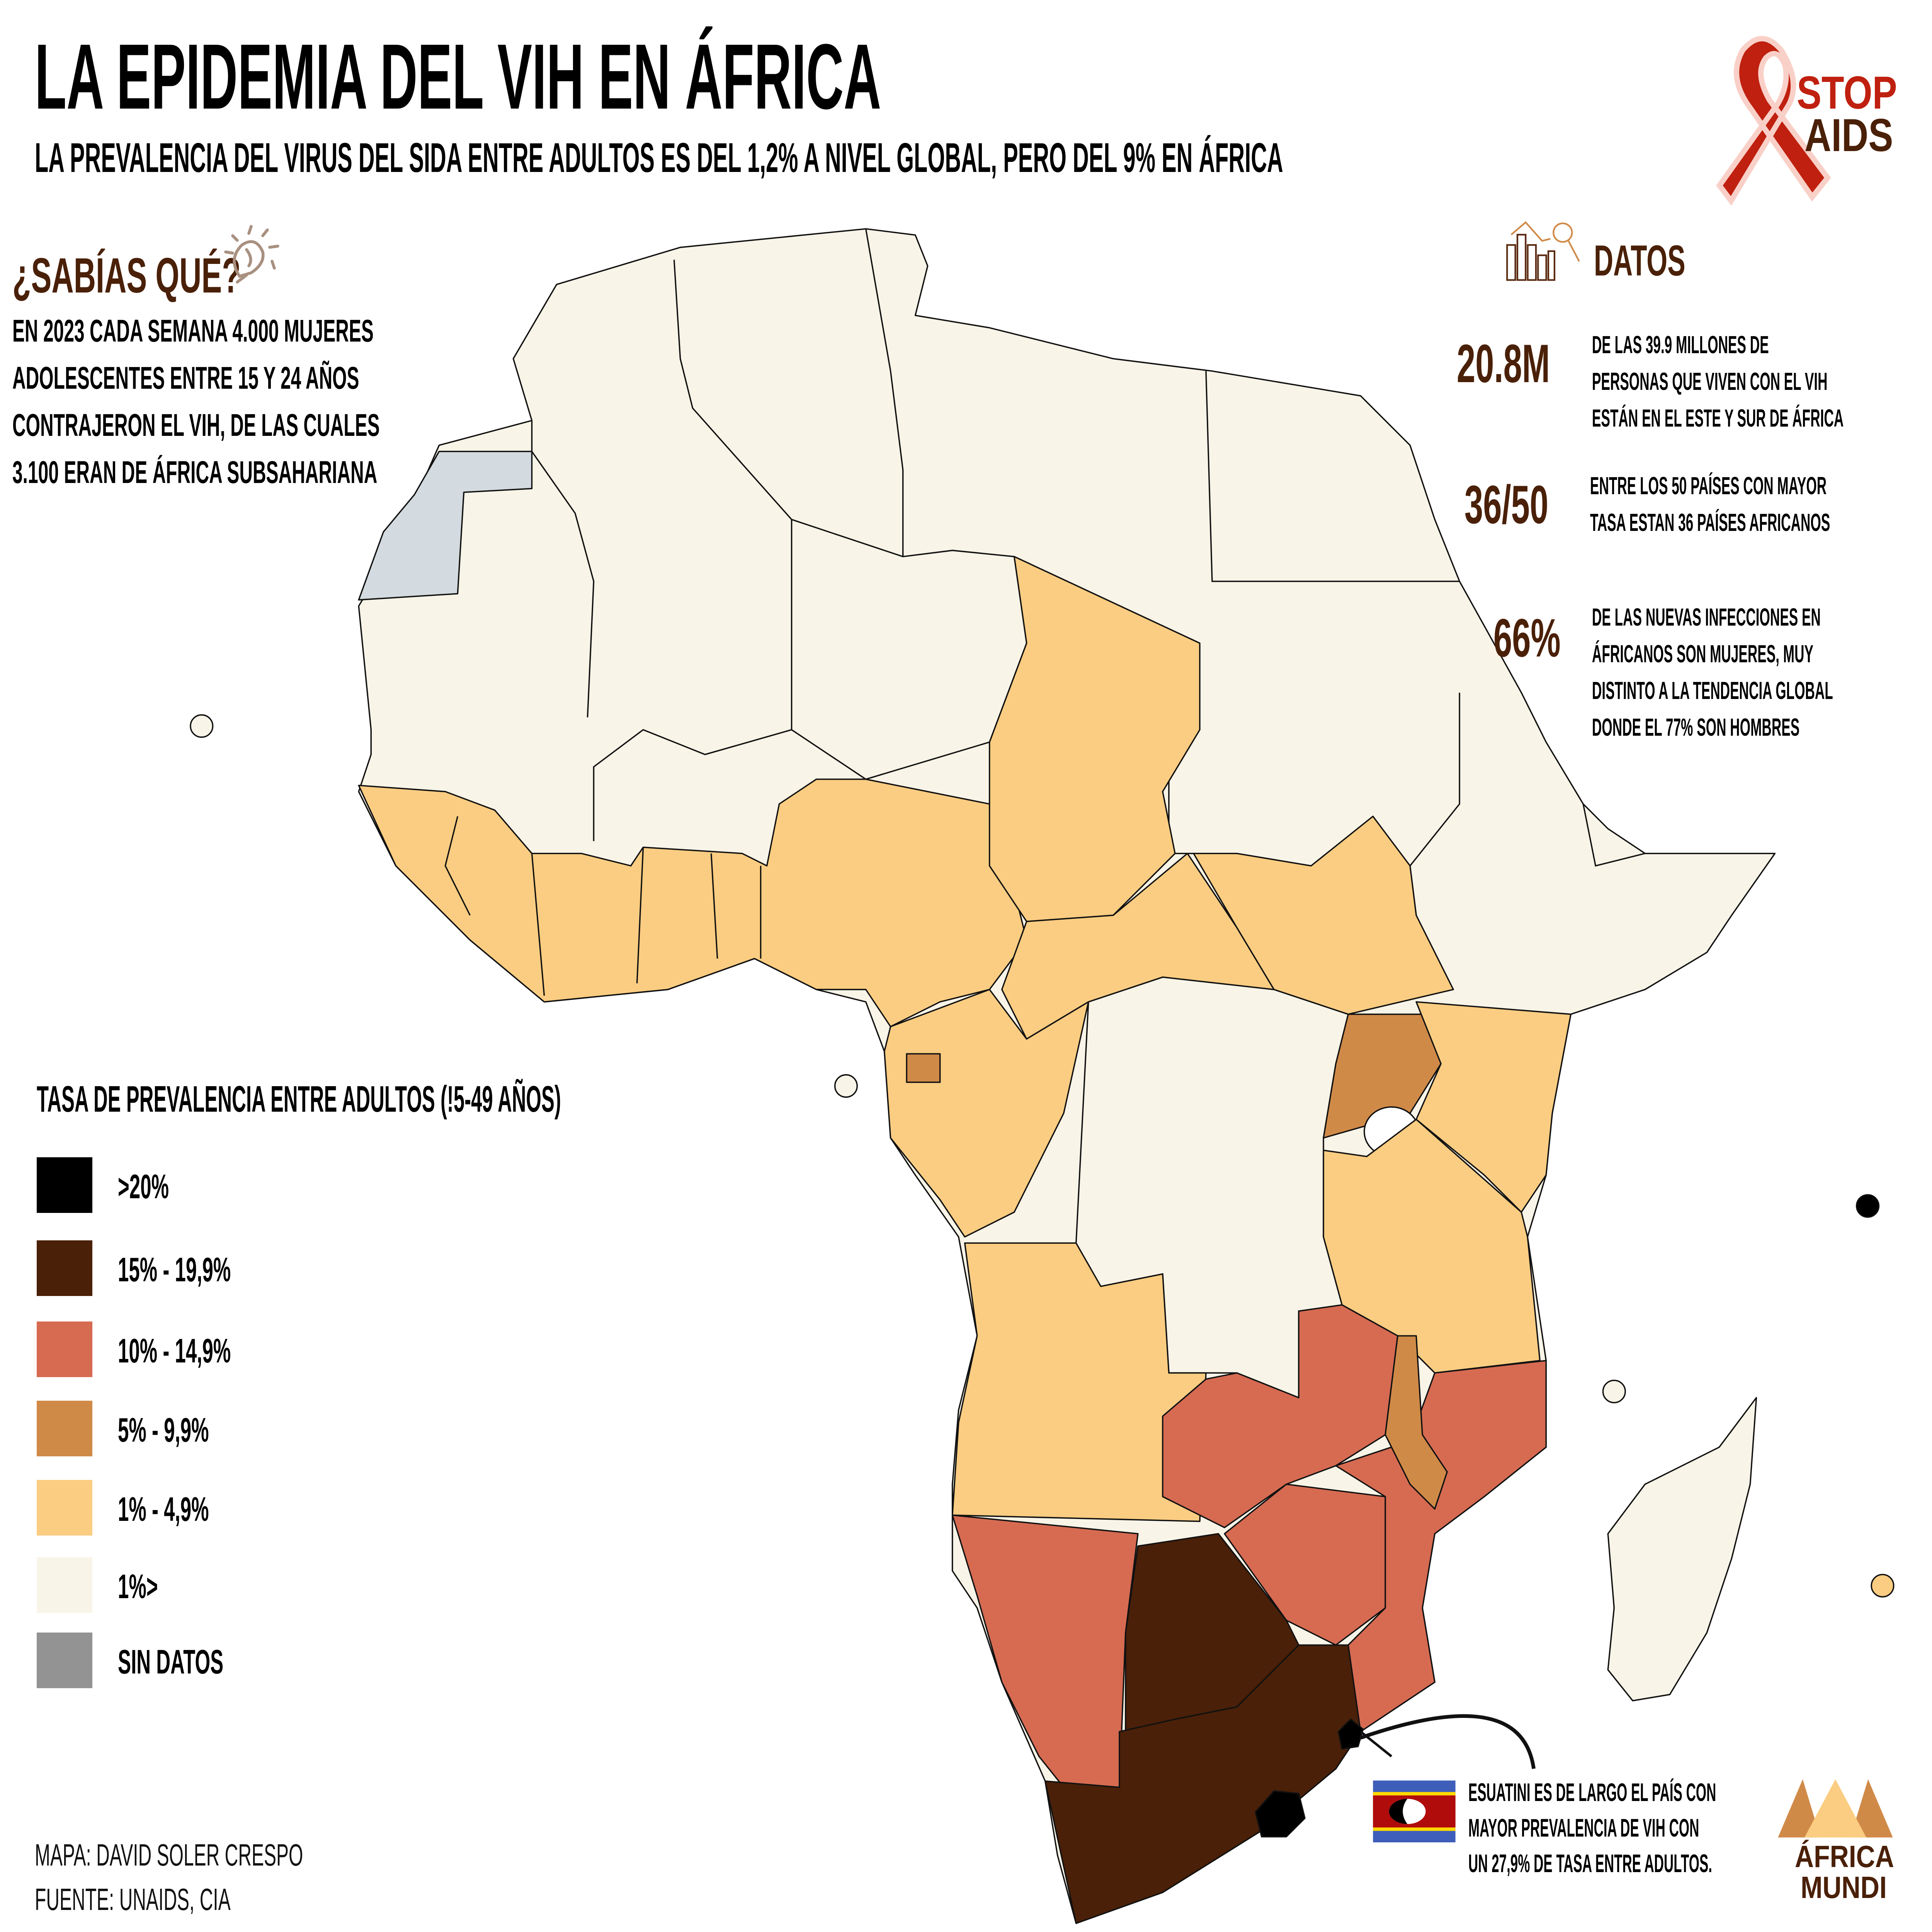  Describe the element at coordinates (1504, 364) in the screenshot. I see `fact-number: 20.8M` at that location.